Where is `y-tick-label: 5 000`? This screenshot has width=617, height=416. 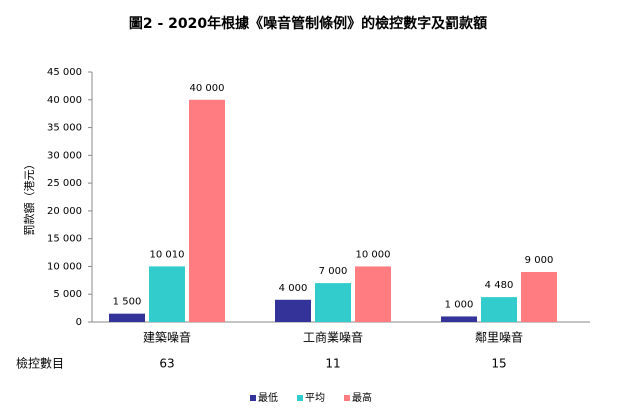 y-tick-label: 5 000 is located at coordinates (67, 294).